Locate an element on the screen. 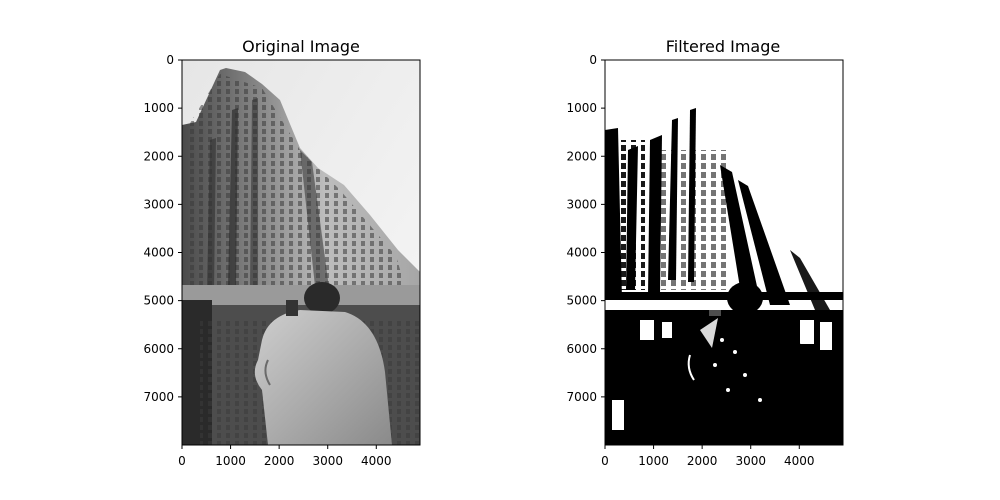  x-axis-filtered: 0 1000 2000 3000 4000 is located at coordinates (708, 456).